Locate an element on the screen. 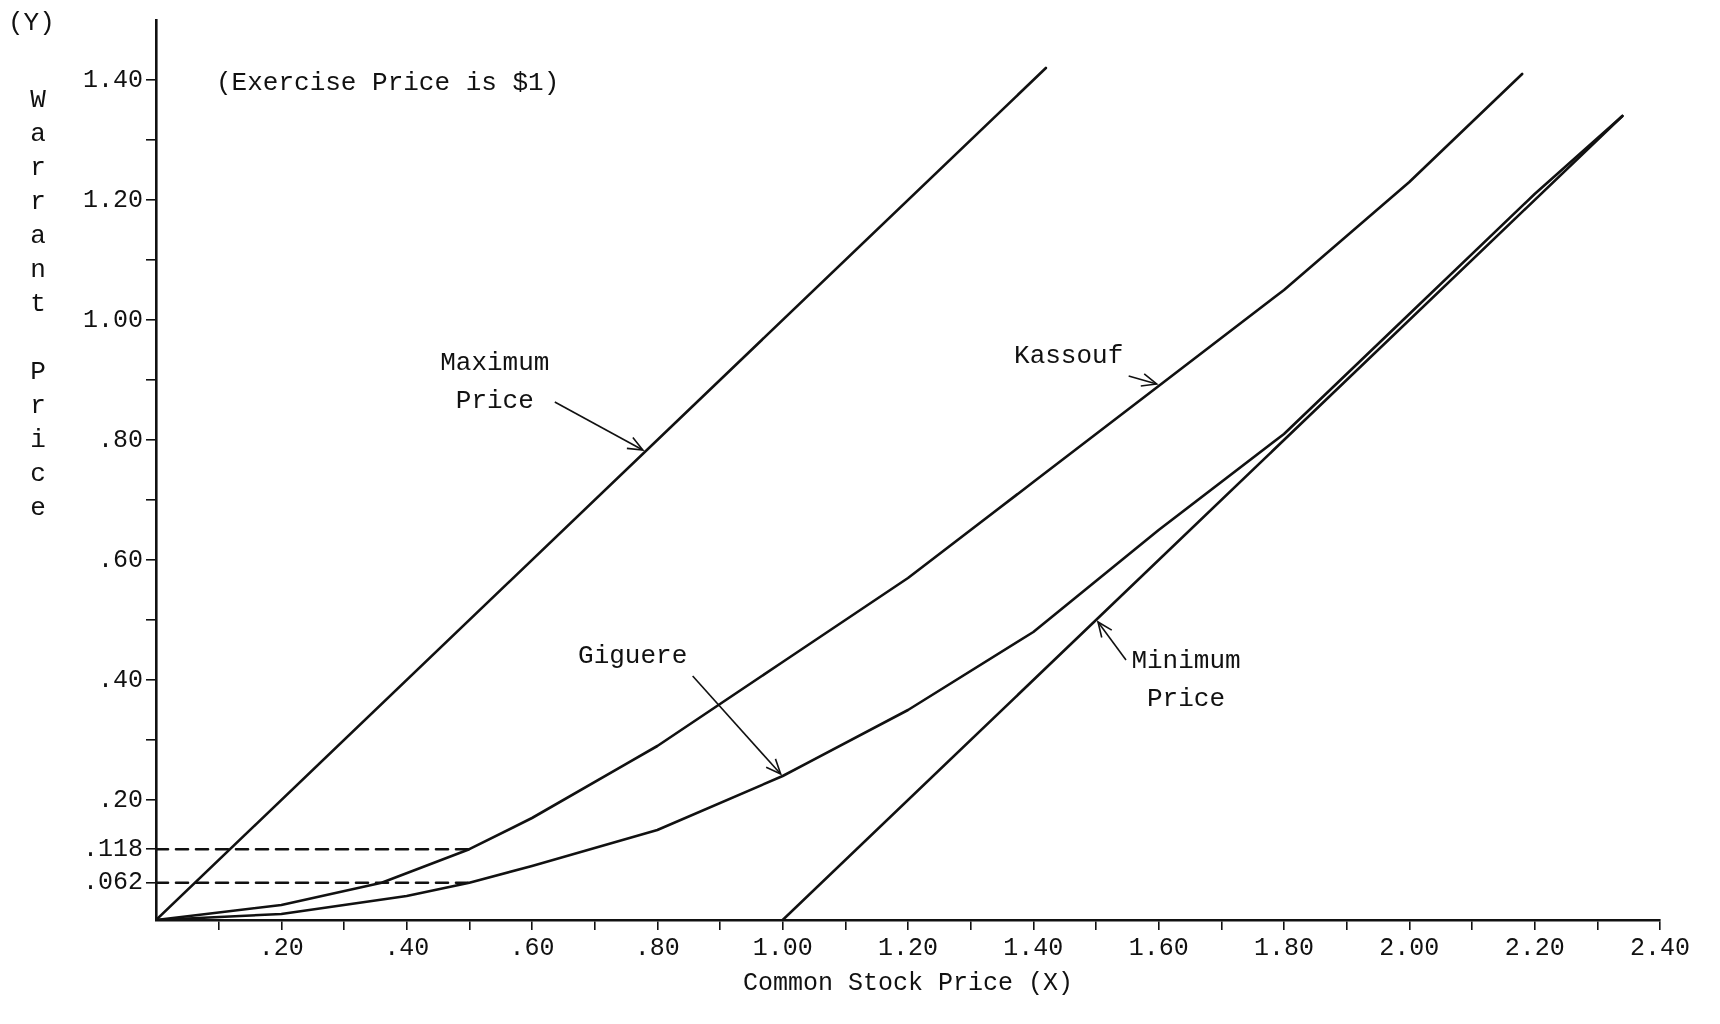 The width and height of the screenshot is (1720, 1024). y-tick-label: .40 is located at coordinates (120, 680).